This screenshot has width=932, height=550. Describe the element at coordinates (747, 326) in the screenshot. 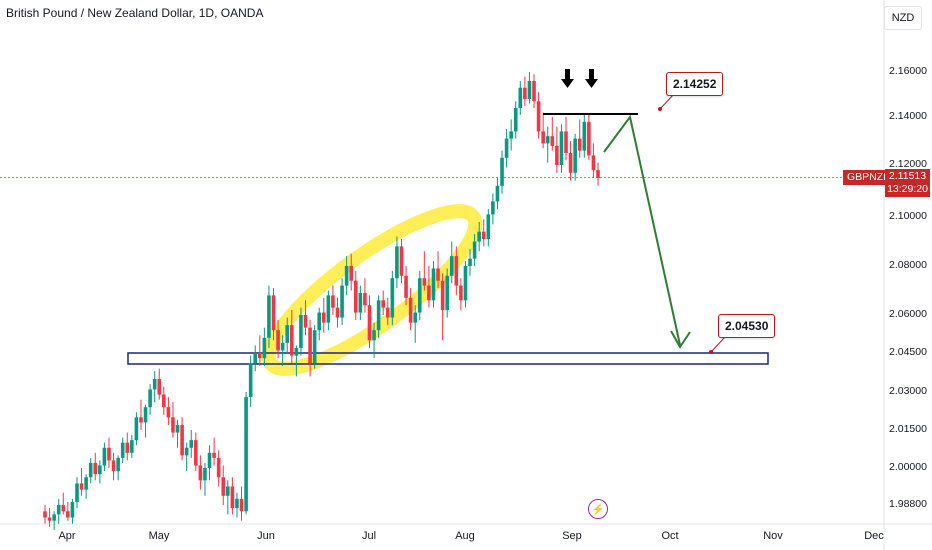

I see `lower-price-callout: 2.04530` at that location.